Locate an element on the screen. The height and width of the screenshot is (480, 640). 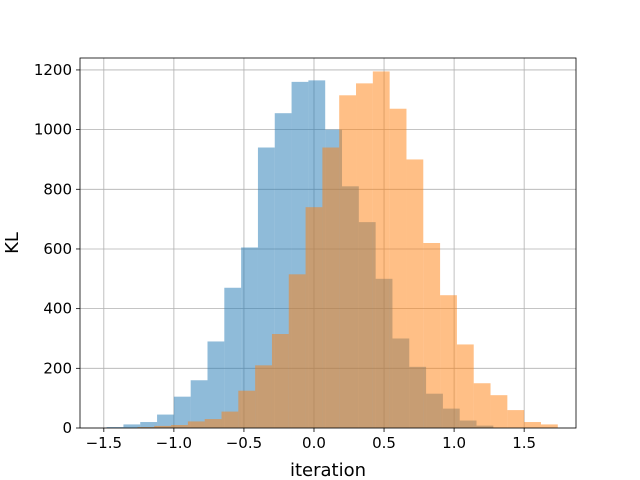
x-axis-label: iteration is located at coordinates (328, 470).